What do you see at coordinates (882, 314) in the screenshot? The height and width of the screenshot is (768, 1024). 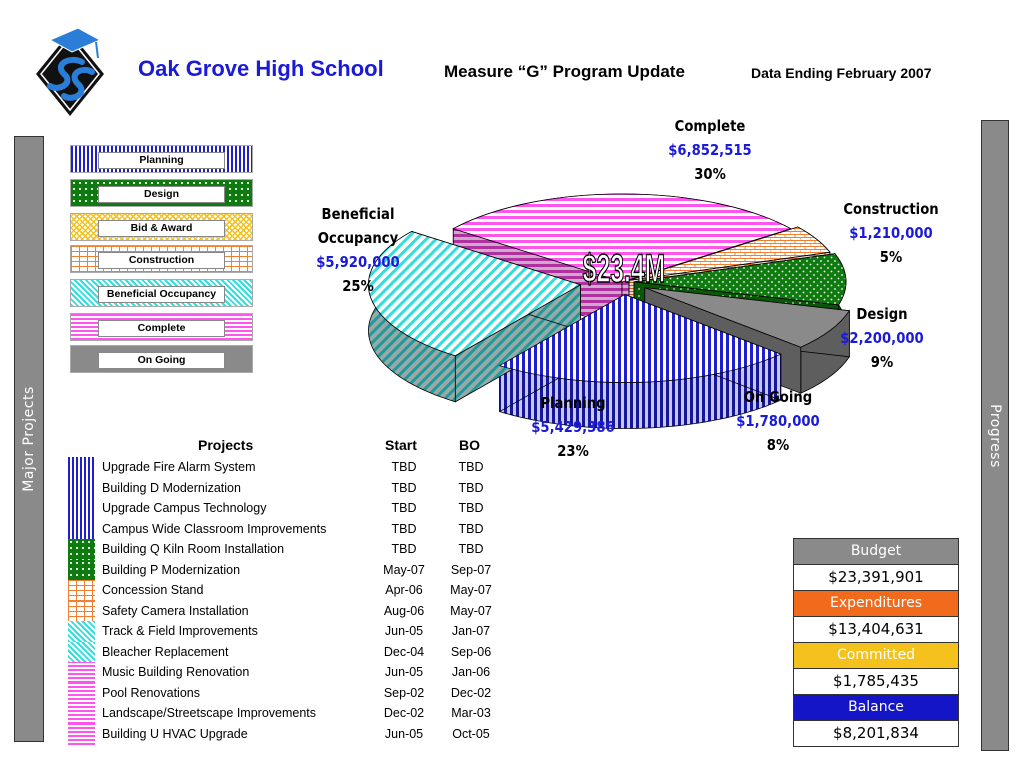 I see `slice-name: Design` at bounding box center [882, 314].